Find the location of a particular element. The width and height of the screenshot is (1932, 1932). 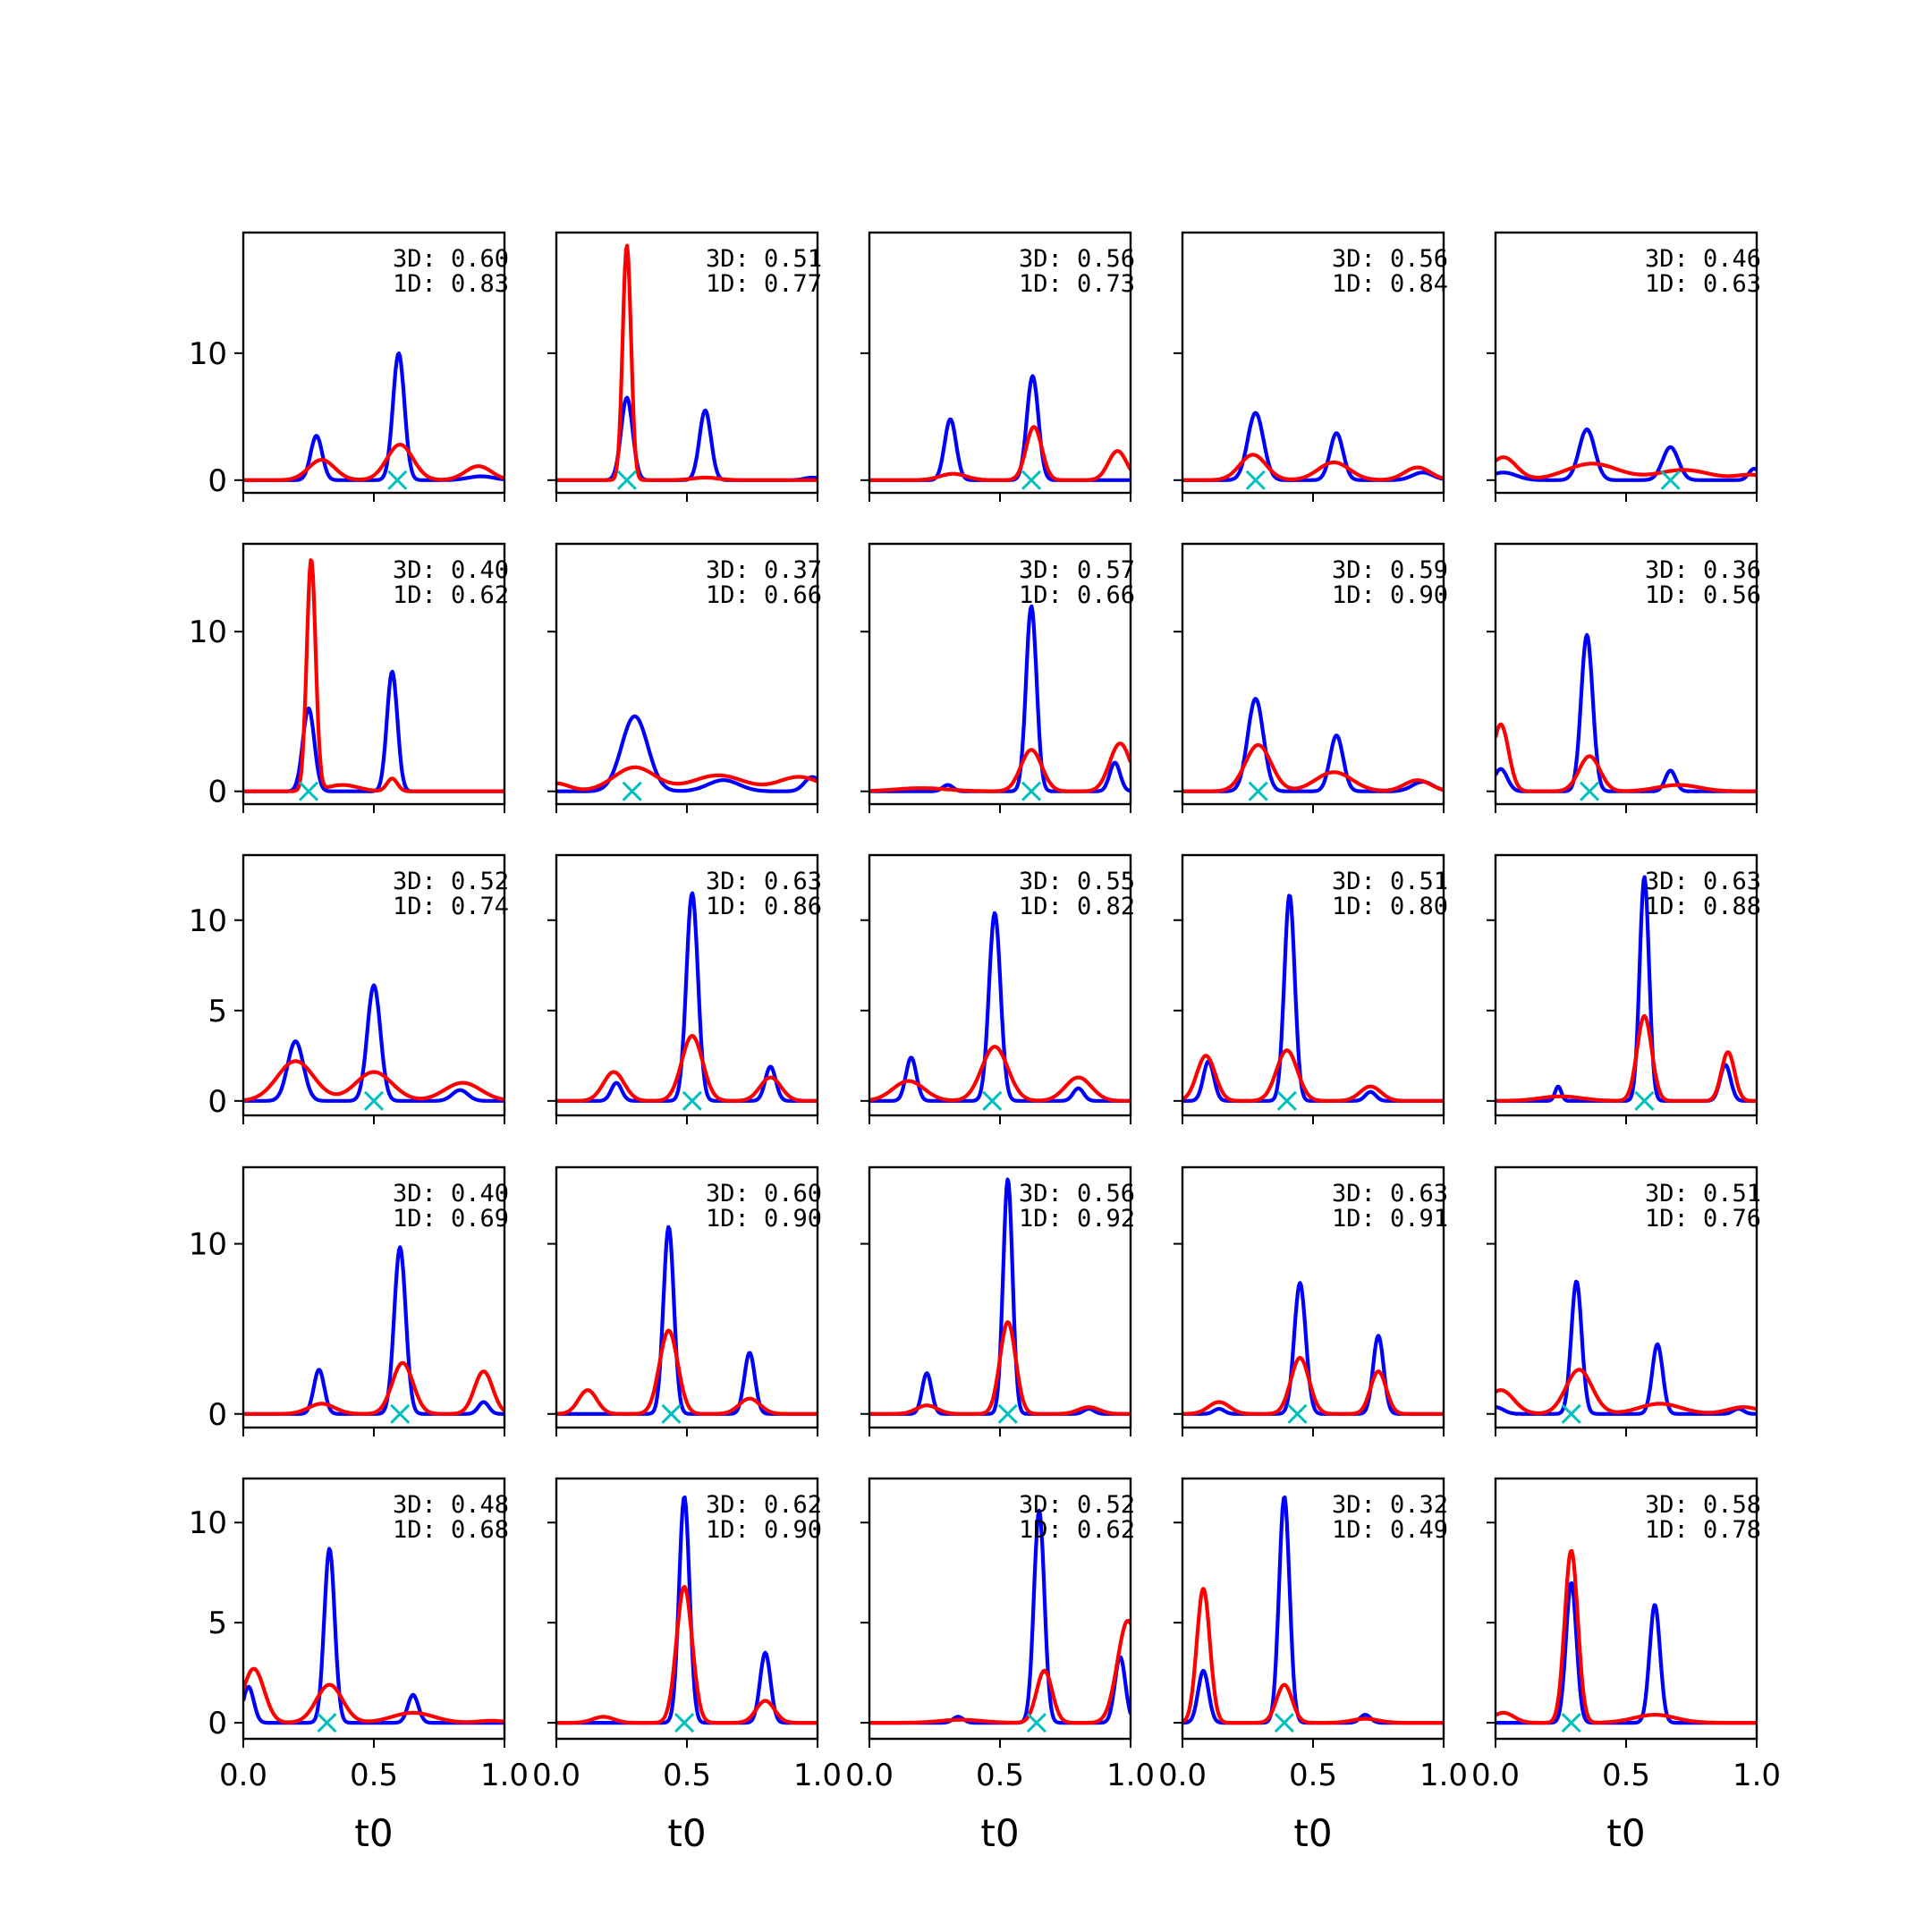

score-3d-label: 3D: 0.32 is located at coordinates (1390, 1505).